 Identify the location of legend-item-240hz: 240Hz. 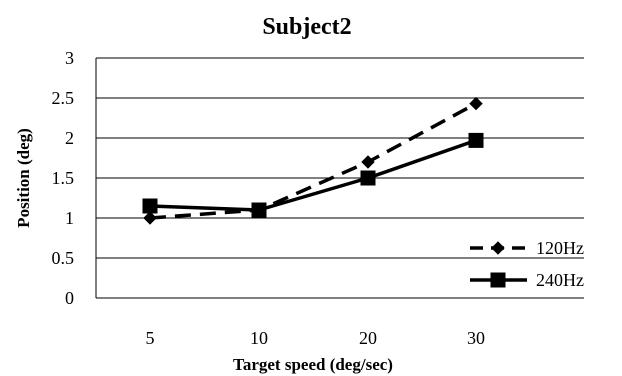
(527, 280).